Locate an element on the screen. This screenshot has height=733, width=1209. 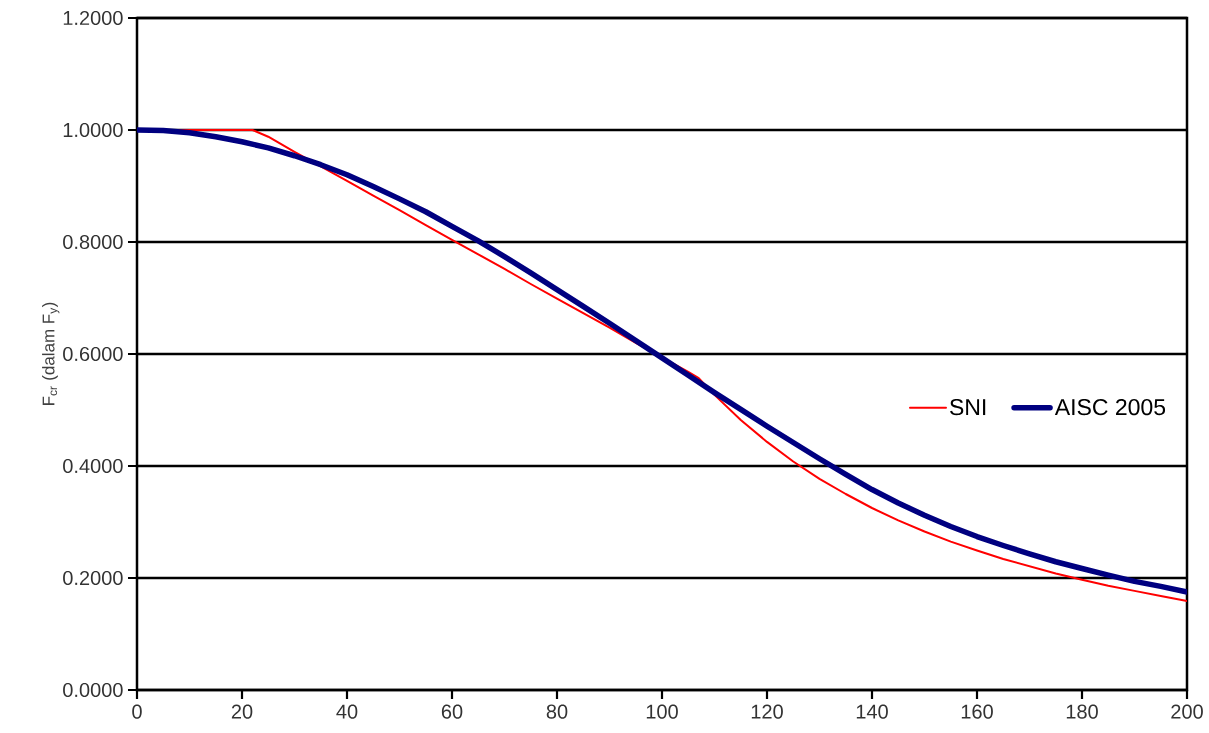
x-tick-label: 40 is located at coordinates (347, 711).